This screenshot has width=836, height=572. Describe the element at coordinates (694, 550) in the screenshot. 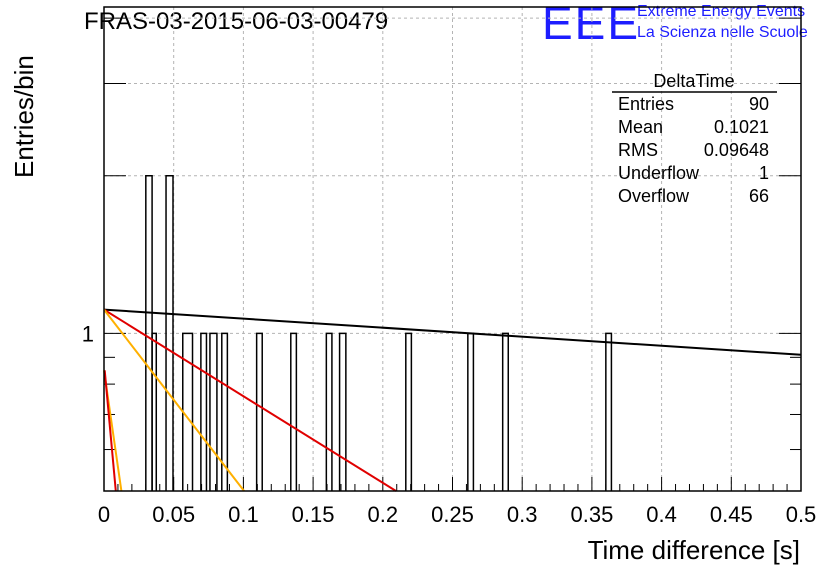

I see `x-axis-label: Time difference [s]` at that location.